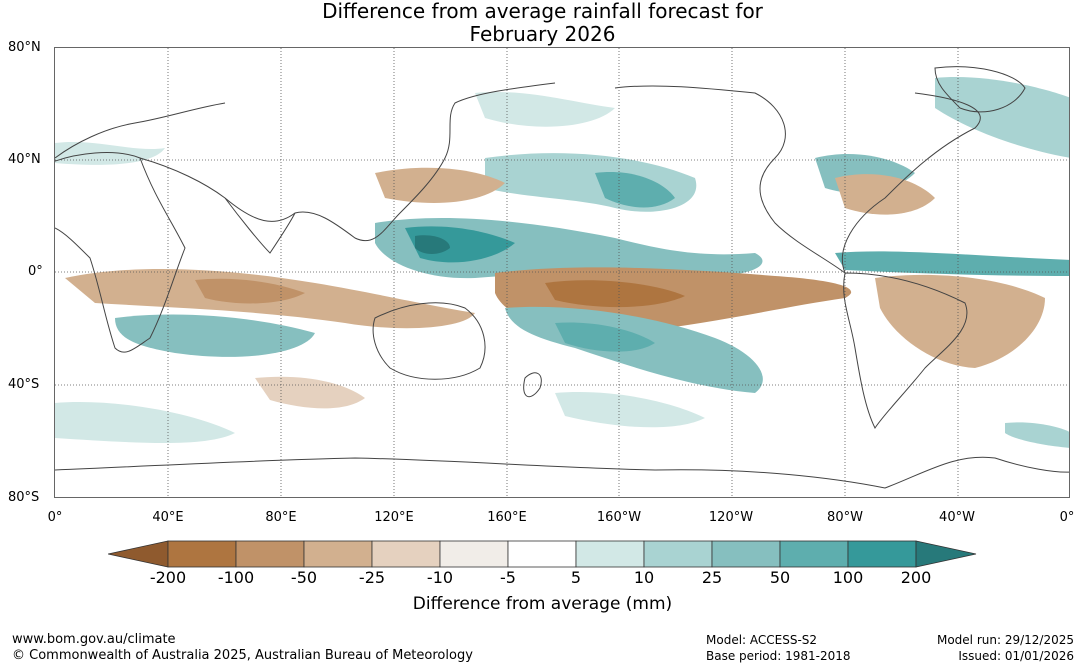  I want to click on colorbar-label: Difference from average (mm), so click(542, 604).